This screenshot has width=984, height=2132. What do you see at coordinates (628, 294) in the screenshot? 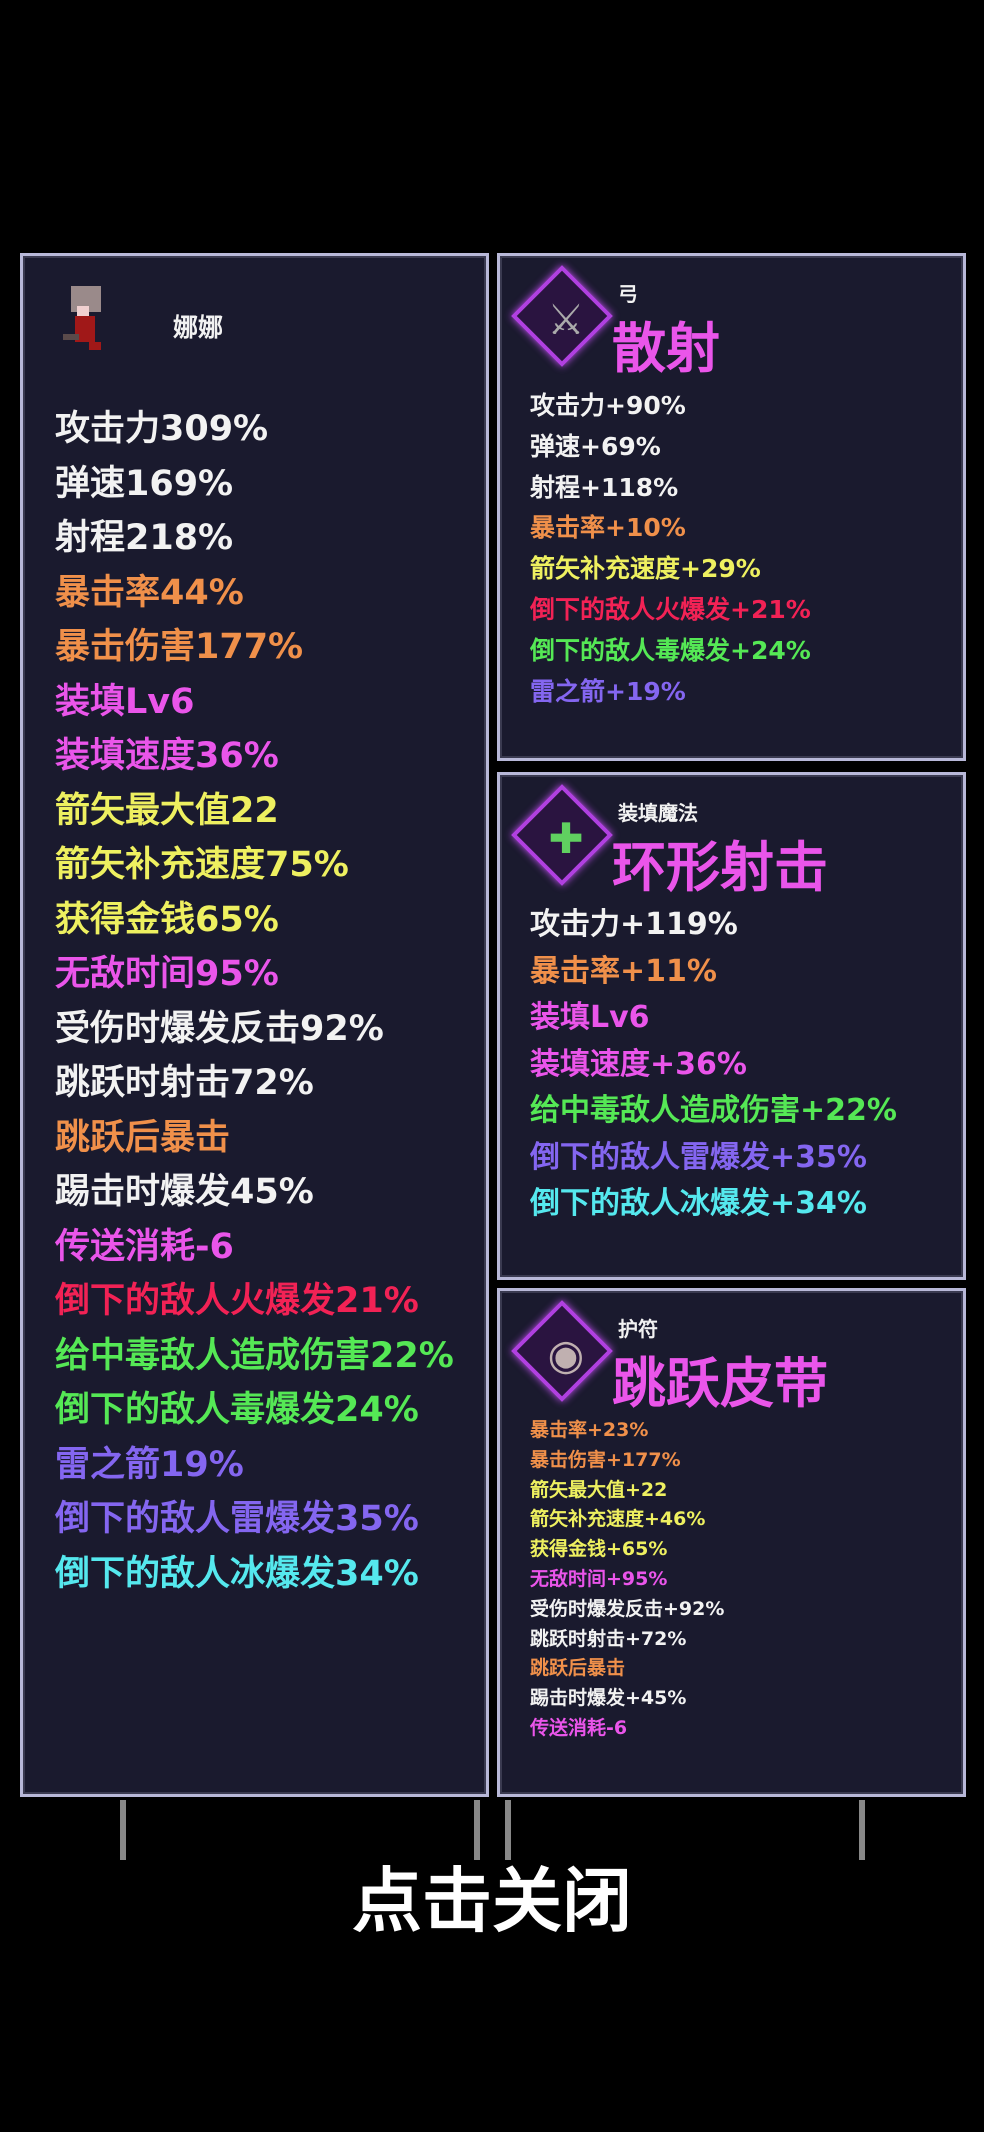
I see `item-category: 弓` at bounding box center [628, 294].